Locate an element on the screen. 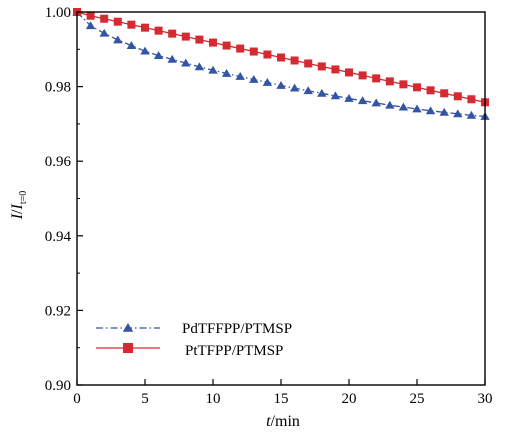 This screenshot has height=440, width=507. x-tick-label: 25 is located at coordinates (417, 399).